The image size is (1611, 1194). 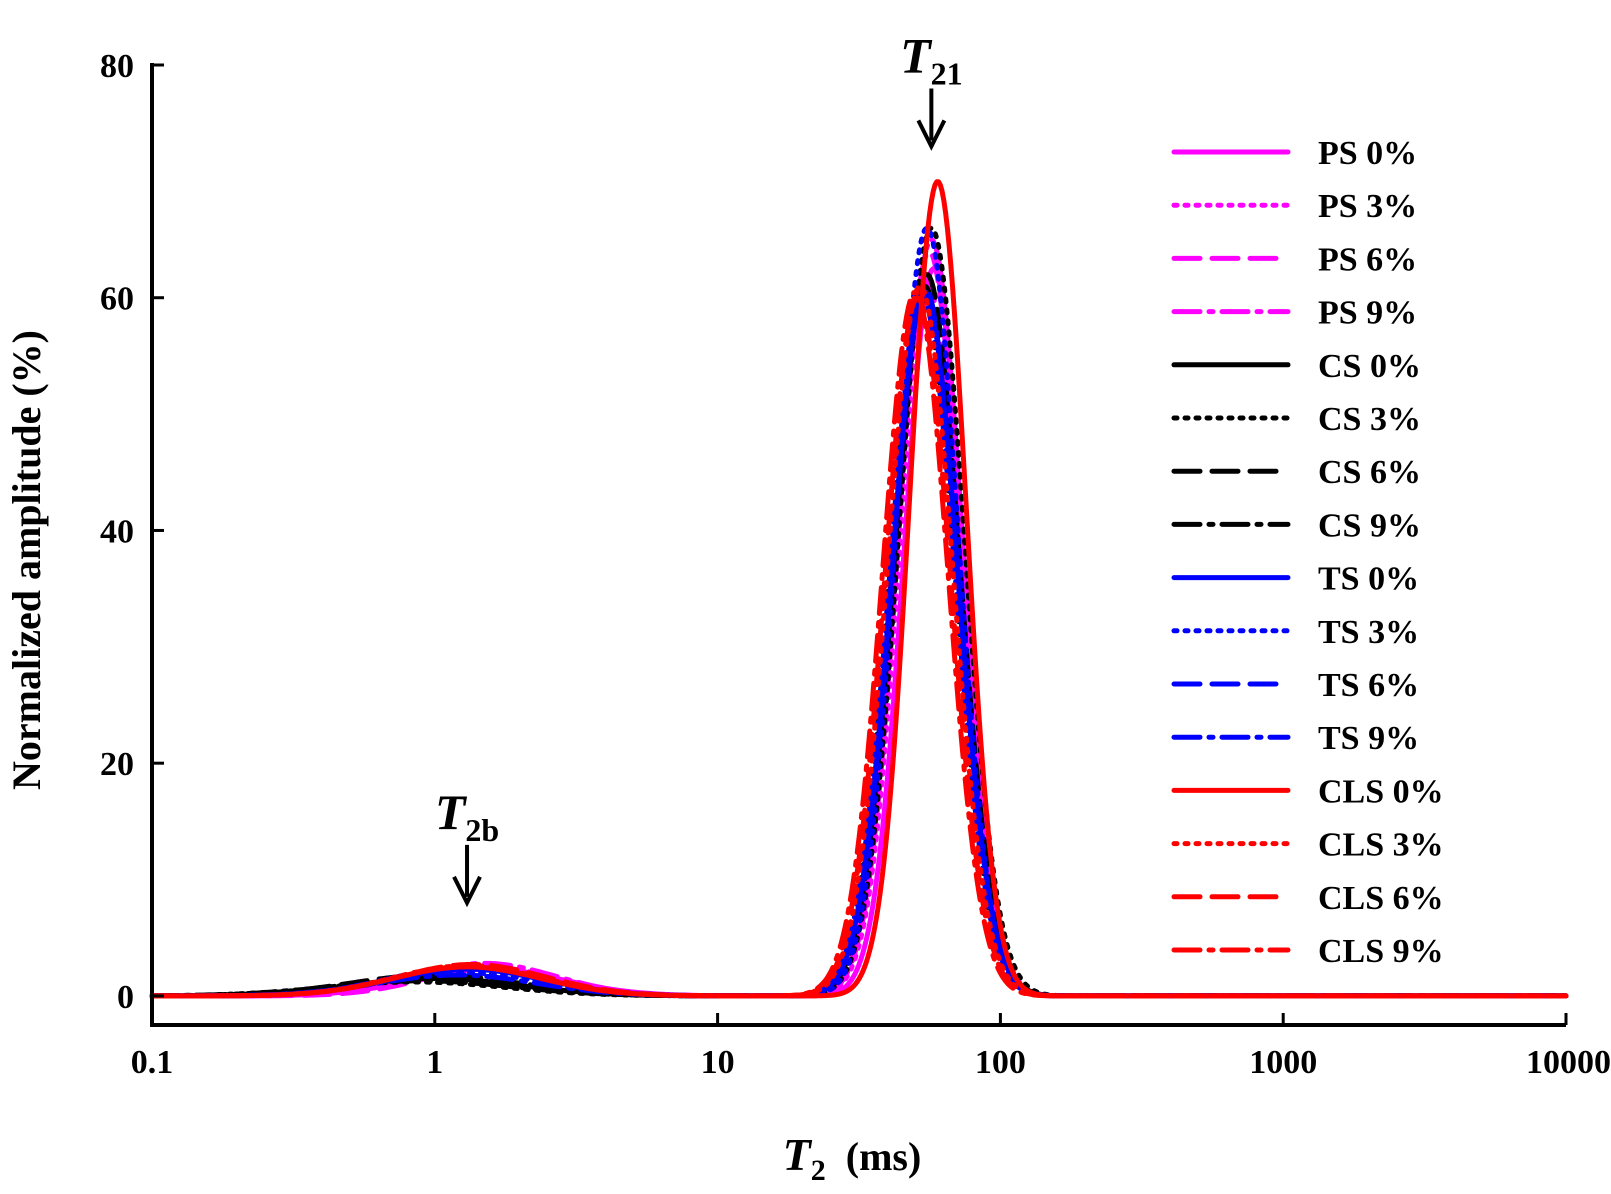 What do you see at coordinates (1369, 419) in the screenshot?
I see `legend-label: CS 3%` at bounding box center [1369, 419].